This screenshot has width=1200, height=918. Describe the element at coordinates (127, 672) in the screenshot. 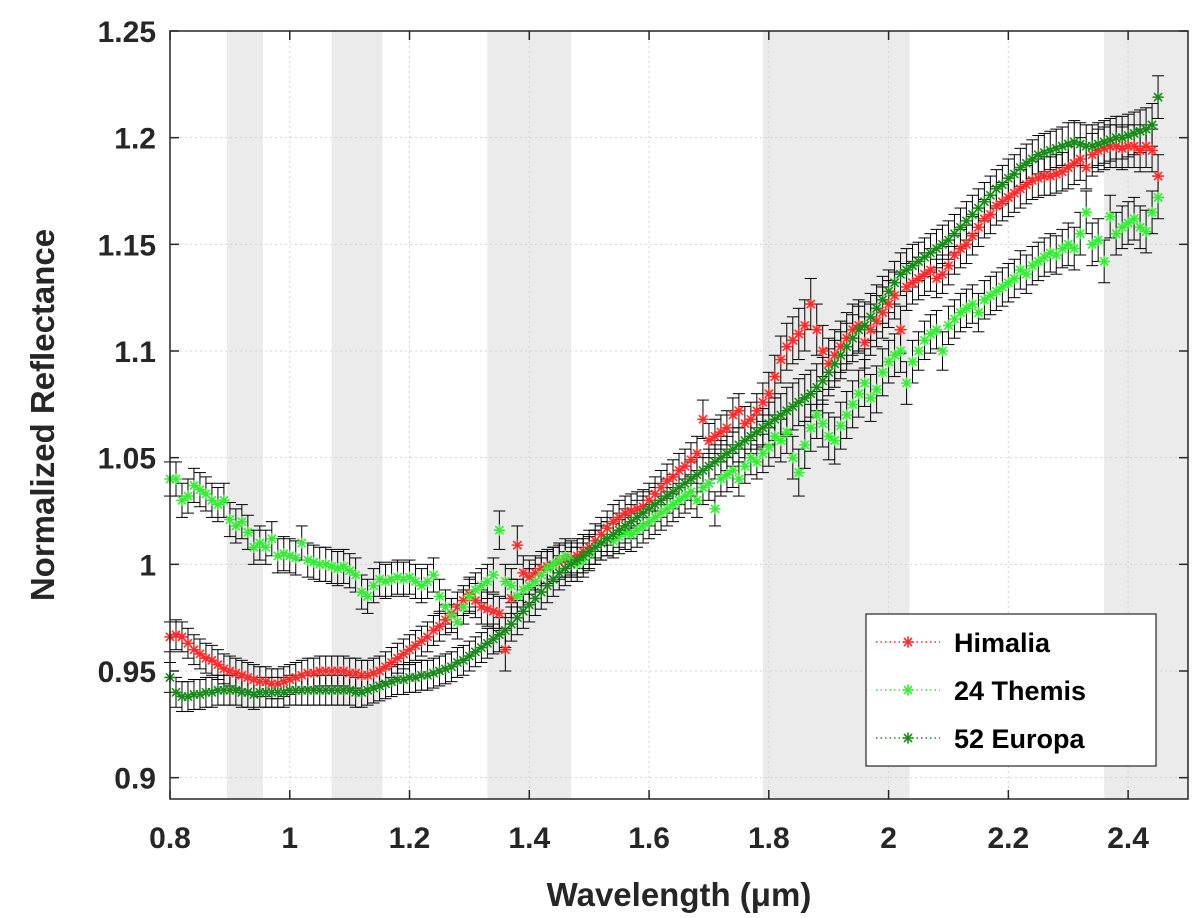

I see `y-tick-label: 0.95` at that location.